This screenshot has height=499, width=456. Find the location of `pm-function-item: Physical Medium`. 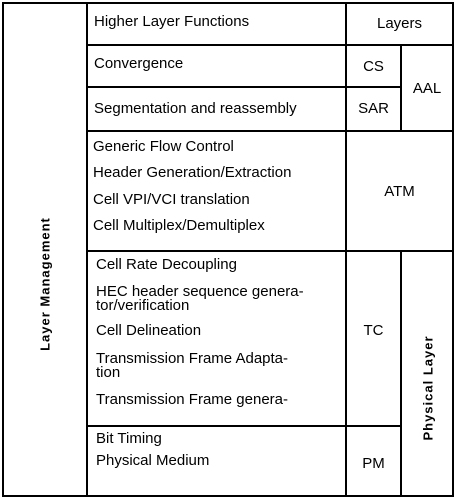

pm-function-item: Physical Medium is located at coordinates (153, 460).